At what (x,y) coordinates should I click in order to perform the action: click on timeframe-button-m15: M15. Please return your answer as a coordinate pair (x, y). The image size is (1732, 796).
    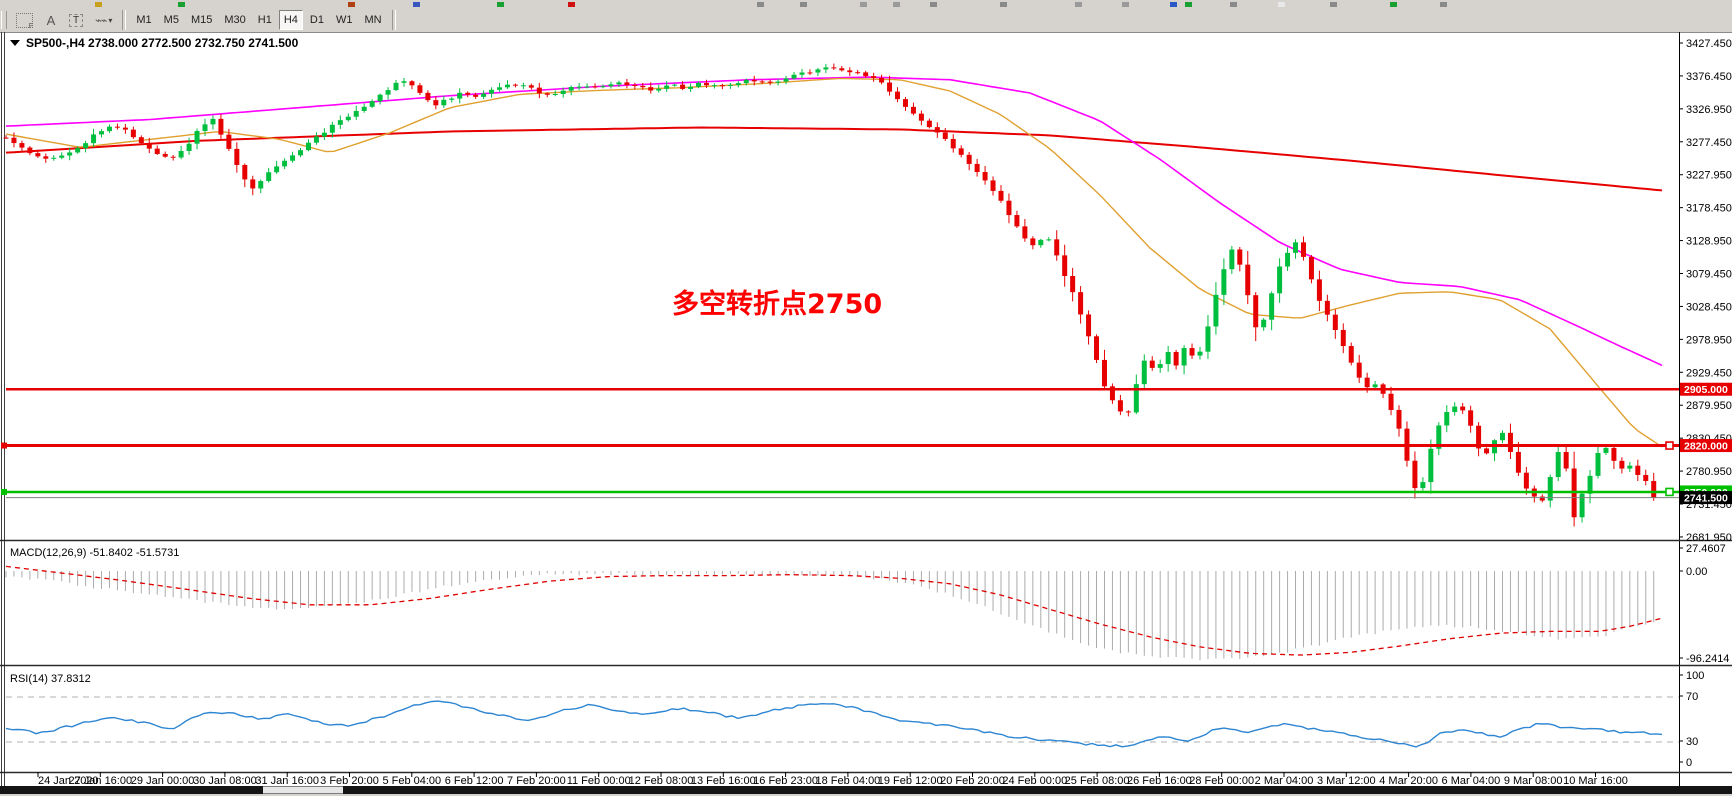
    Looking at the image, I should click on (201, 20).